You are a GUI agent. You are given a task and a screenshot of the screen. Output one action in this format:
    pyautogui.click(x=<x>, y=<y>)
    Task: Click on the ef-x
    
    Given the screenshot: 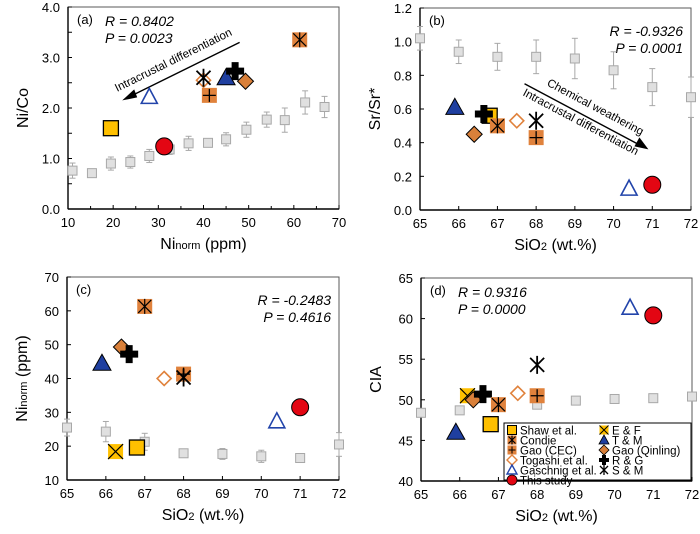 What is the action you would take?
    pyautogui.click(x=115, y=451)
    